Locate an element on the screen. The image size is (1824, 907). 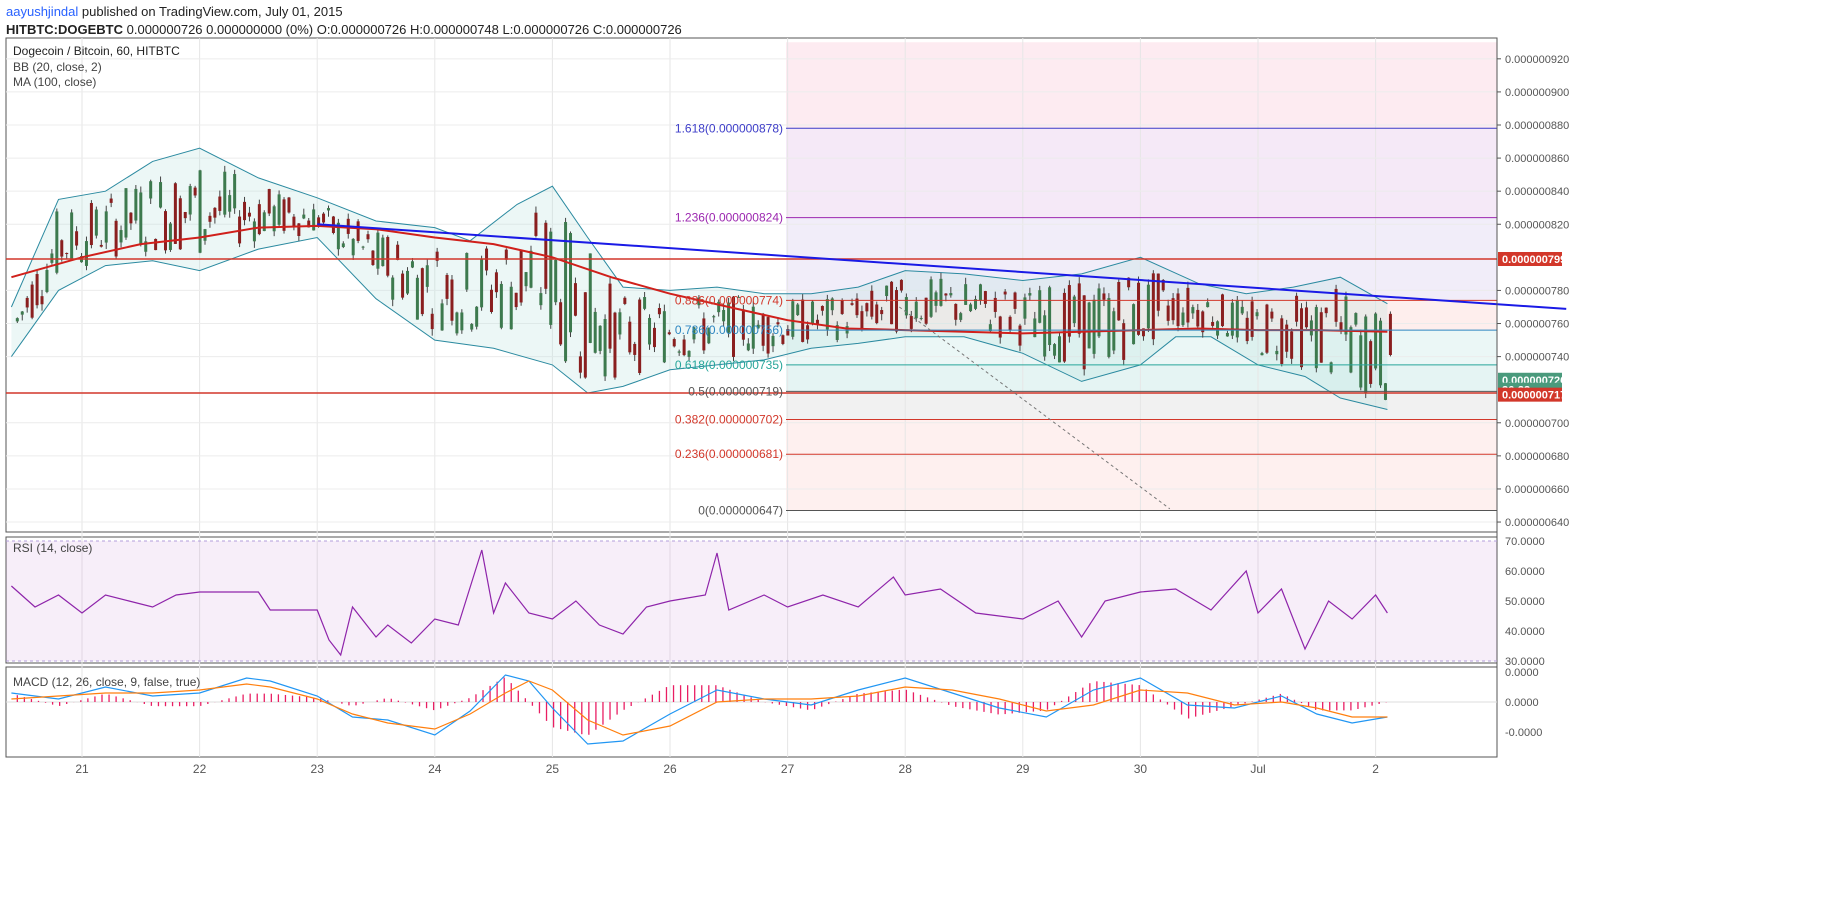
y-tick-label-4: 0.000000840 is located at coordinates (1537, 192).